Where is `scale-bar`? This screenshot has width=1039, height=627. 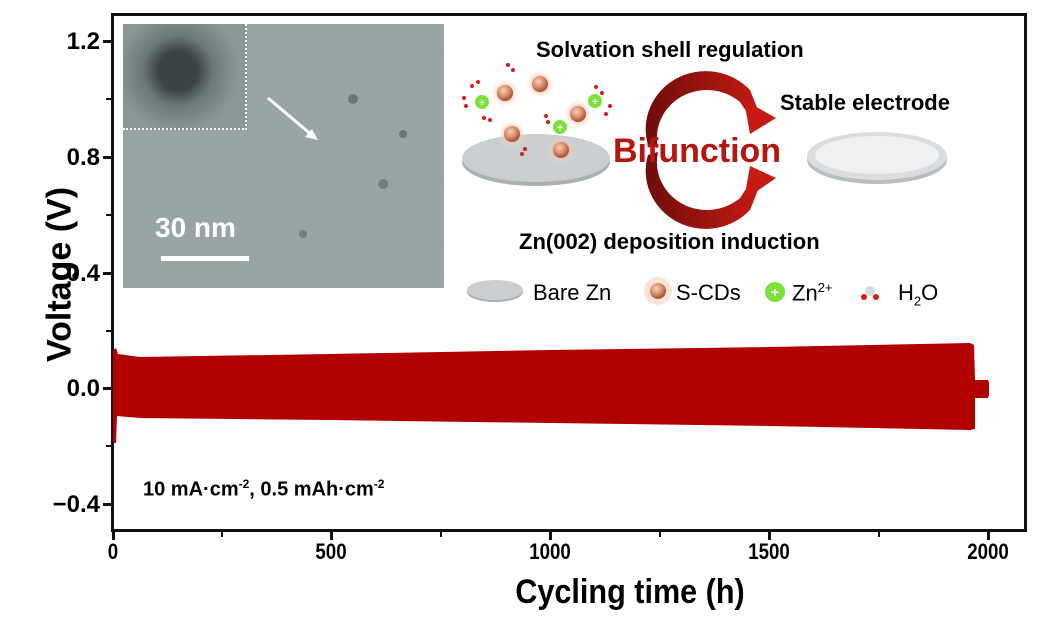 scale-bar is located at coordinates (205, 258).